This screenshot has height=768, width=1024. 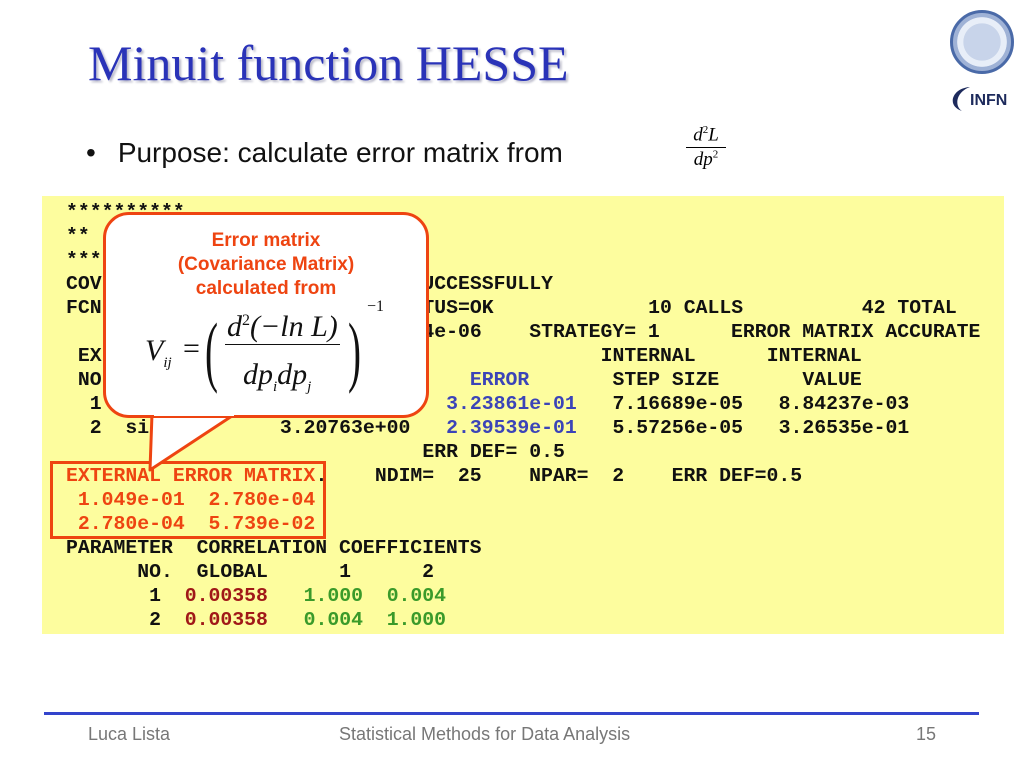 I want to click on output-segment: 5.57256e-05 3.26535e-01, so click(x=761, y=428).